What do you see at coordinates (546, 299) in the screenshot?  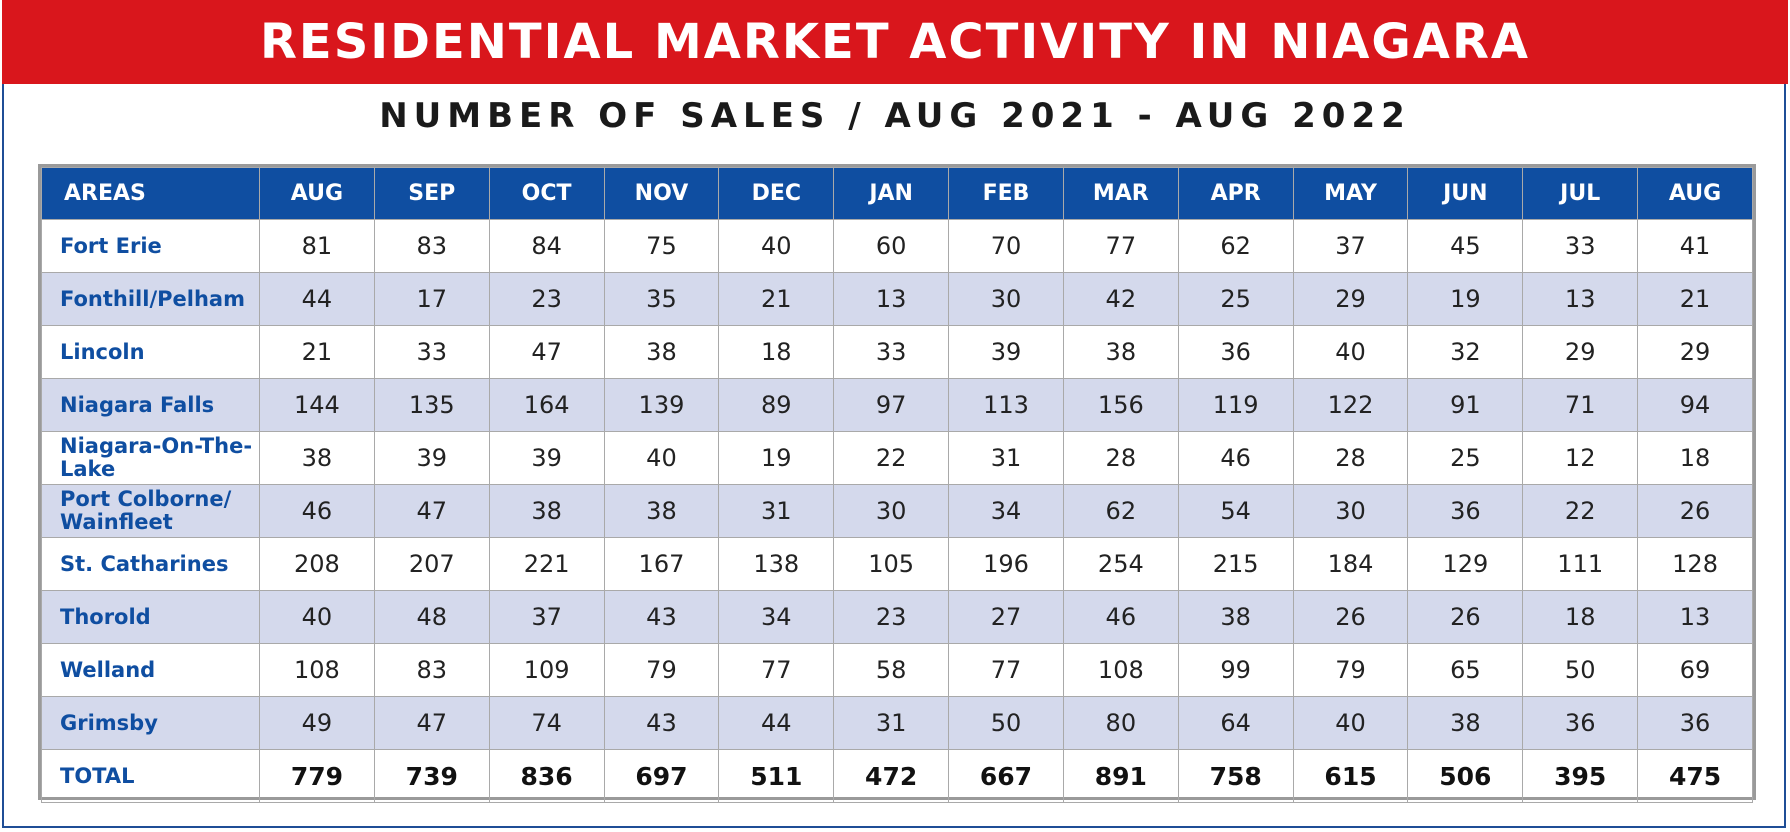 I see `sales-value-cell: 23` at bounding box center [546, 299].